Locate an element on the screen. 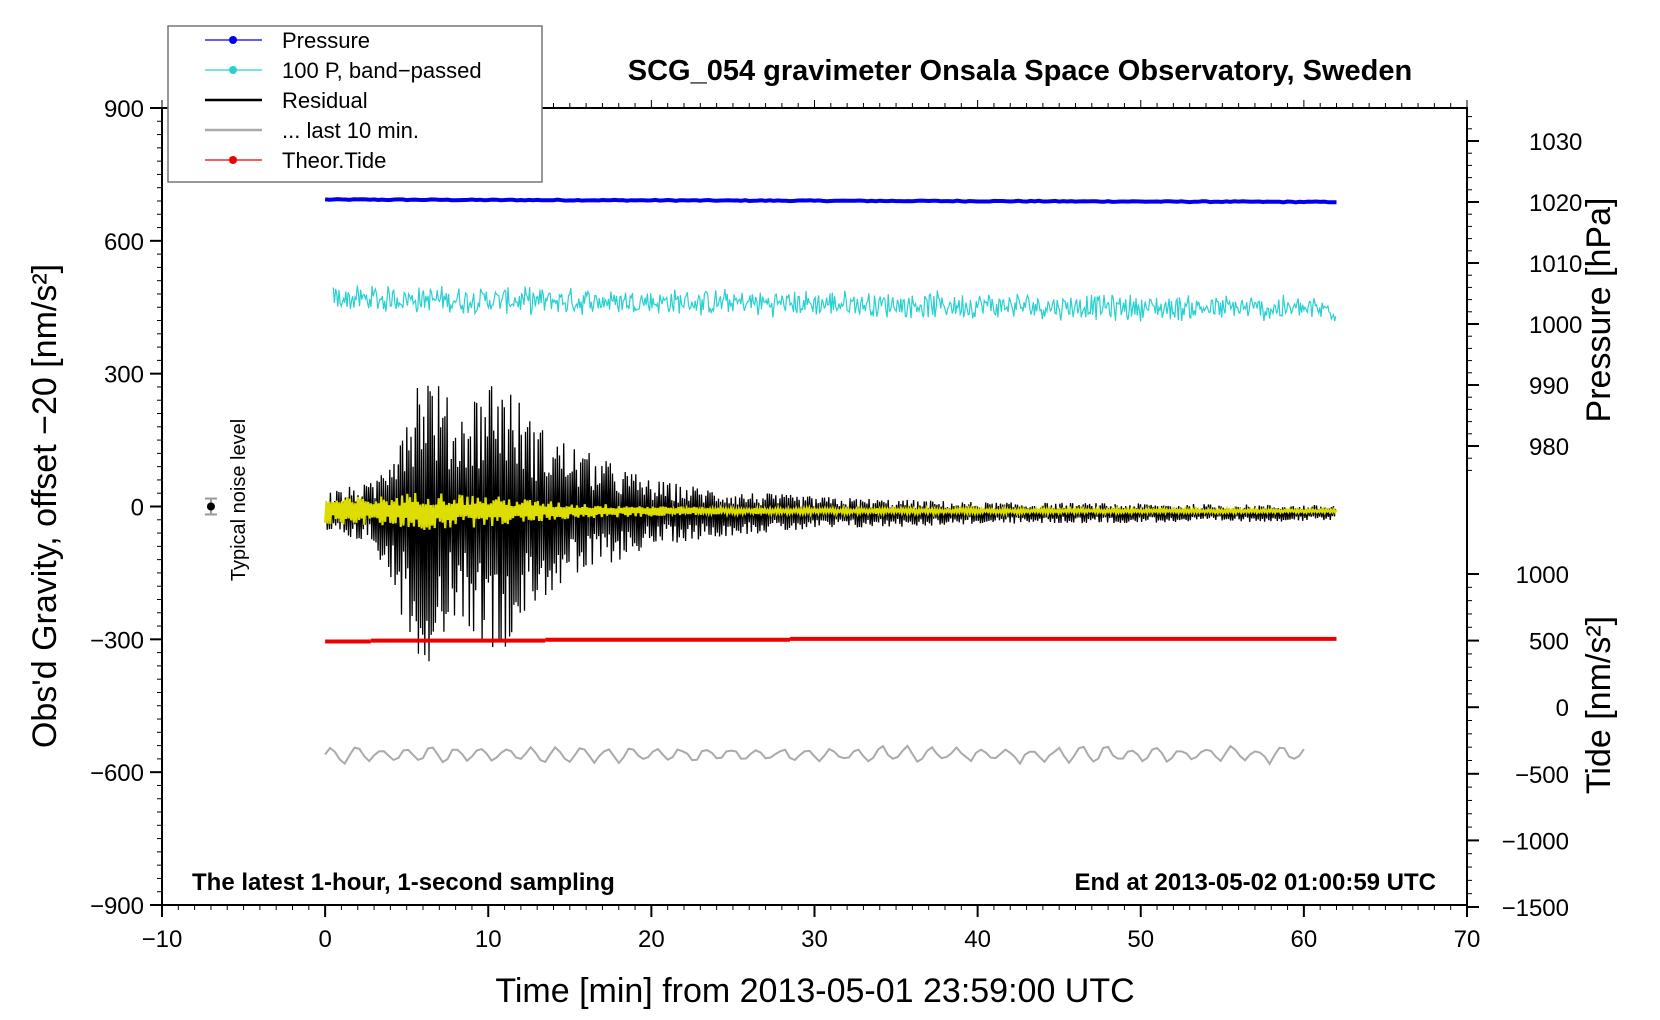 This screenshot has height=1020, width=1660. y-left-tick-label: 600 is located at coordinates (124, 242).